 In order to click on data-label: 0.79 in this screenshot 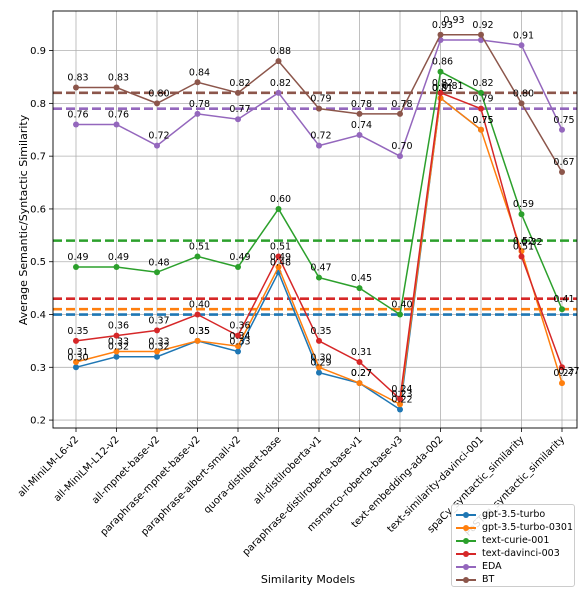, I will do `click(320, 99)`.